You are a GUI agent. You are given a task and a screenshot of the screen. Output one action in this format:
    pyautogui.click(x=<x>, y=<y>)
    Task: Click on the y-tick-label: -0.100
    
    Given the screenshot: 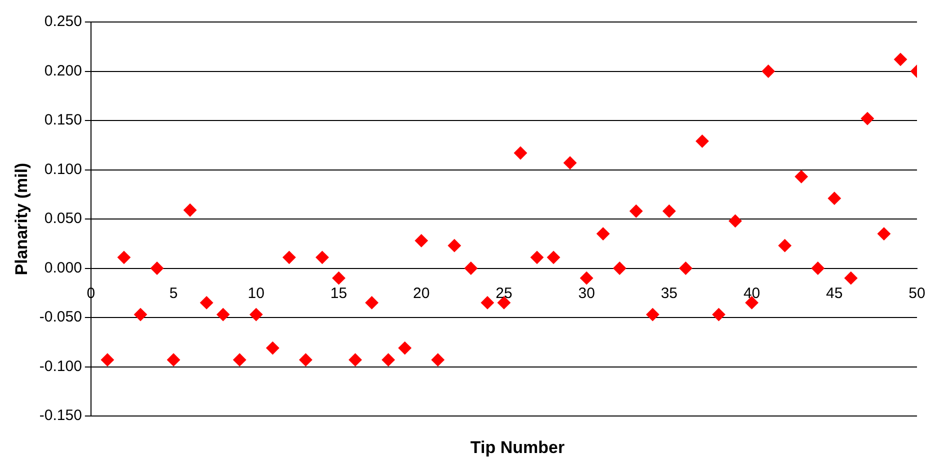 What is the action you would take?
    pyautogui.click(x=60, y=366)
    